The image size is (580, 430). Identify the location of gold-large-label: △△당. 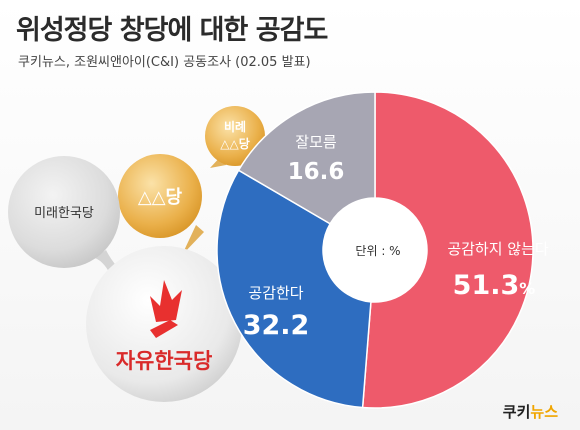
(160, 197).